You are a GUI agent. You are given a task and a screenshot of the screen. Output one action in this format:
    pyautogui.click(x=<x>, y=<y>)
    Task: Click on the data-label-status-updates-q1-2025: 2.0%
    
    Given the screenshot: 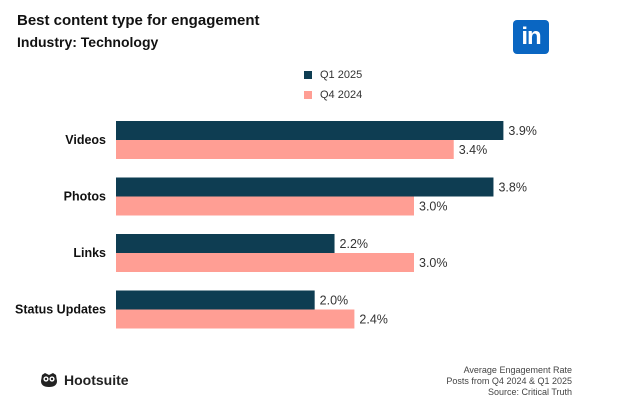 What is the action you would take?
    pyautogui.click(x=334, y=301)
    